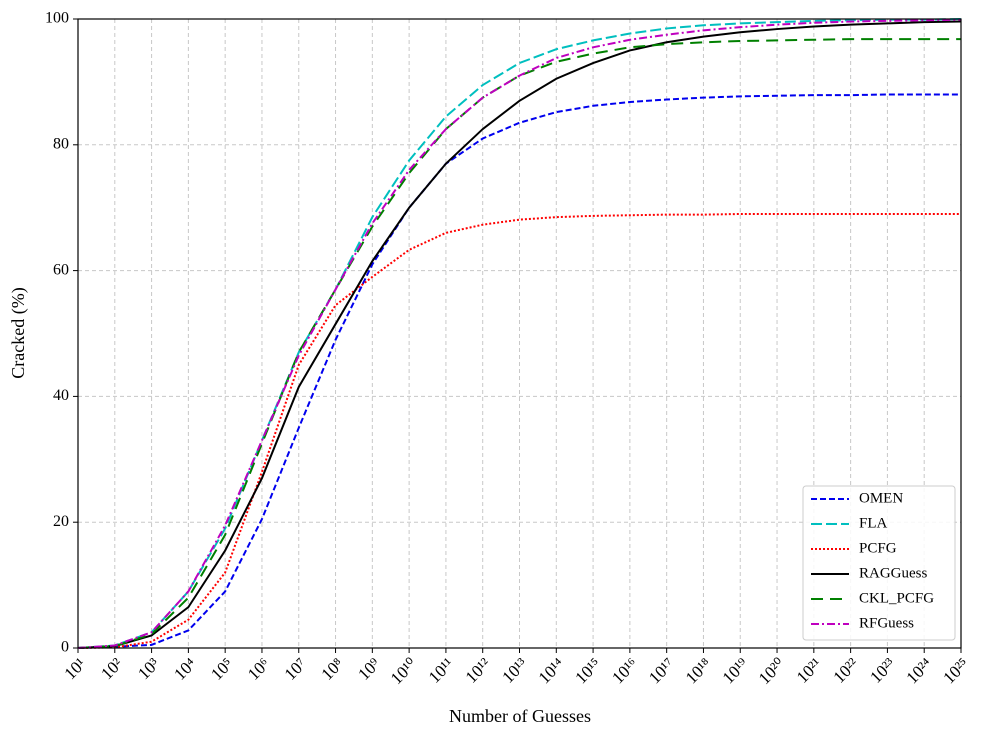 This screenshot has height=742, width=997. Describe the element at coordinates (878, 548) in the screenshot. I see `legend-label: PCFG` at that location.